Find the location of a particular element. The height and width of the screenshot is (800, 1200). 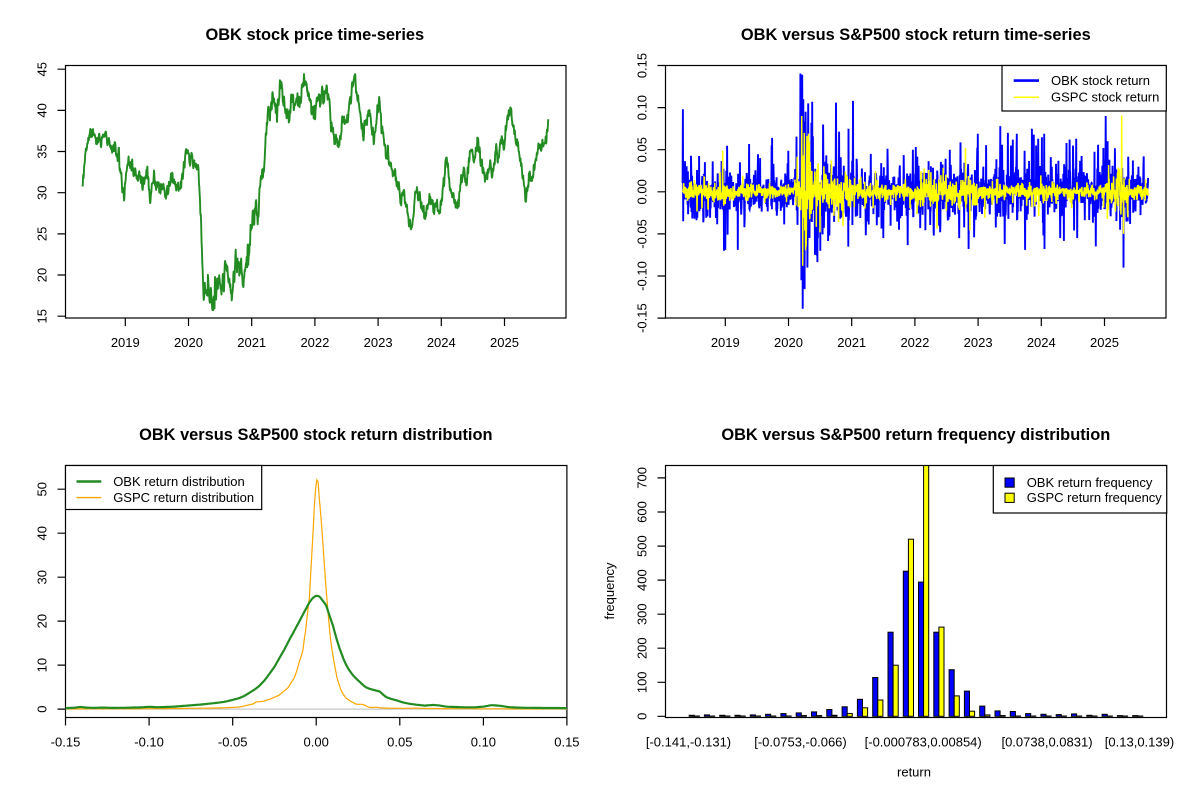

svg-text: 10 is located at coordinates (41, 665).